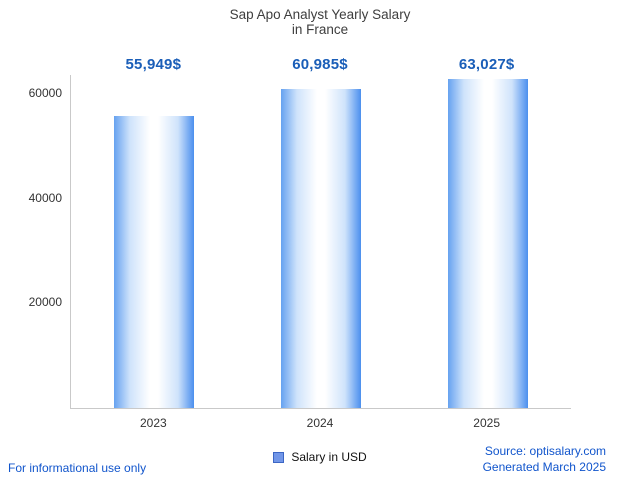 This screenshot has height=480, width=640. What do you see at coordinates (320, 14) in the screenshot?
I see `chart-title-line1: Sap Apo Analyst Yearly Salary` at bounding box center [320, 14].